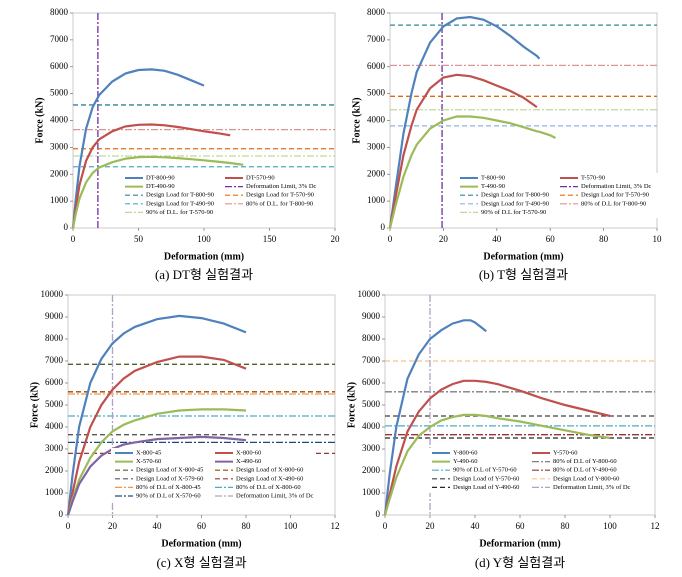 This screenshot has height=577, width=682. I want to click on caption: (b) T형 실험결과, so click(523, 274).